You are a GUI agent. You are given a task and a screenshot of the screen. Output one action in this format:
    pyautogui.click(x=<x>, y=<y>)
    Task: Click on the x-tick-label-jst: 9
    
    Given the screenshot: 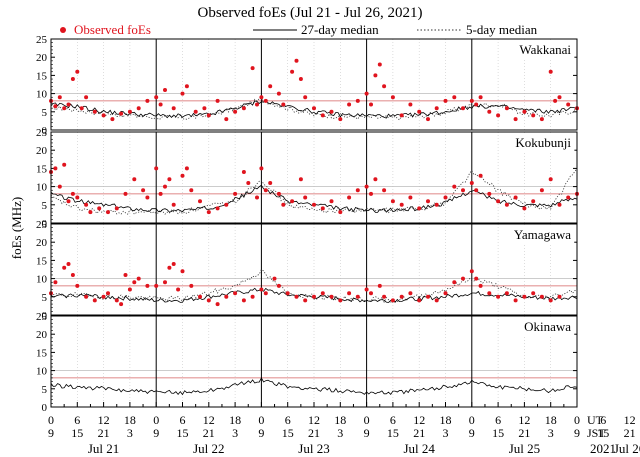 What is the action you would take?
    pyautogui.click(x=577, y=433)
    